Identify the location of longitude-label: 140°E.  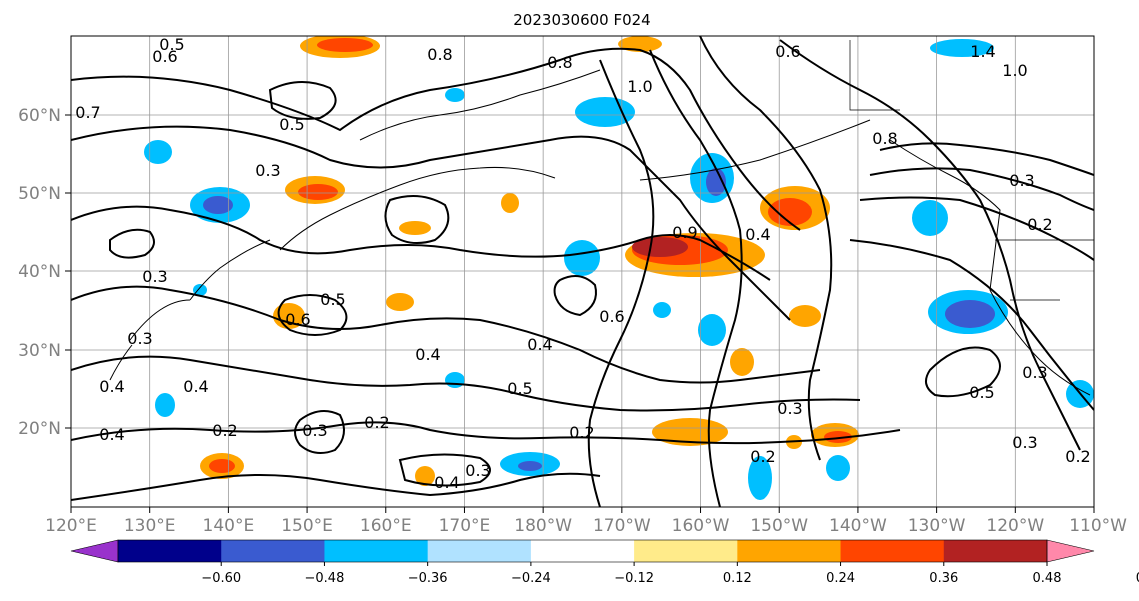
(229, 526).